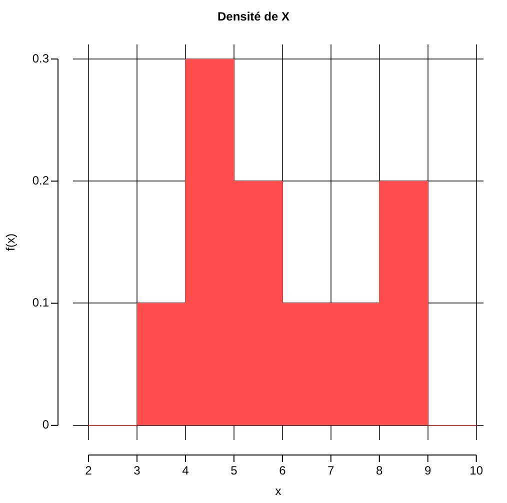 The image size is (507, 503). What do you see at coordinates (88, 471) in the screenshot?
I see `x-tick-label: 2` at bounding box center [88, 471].